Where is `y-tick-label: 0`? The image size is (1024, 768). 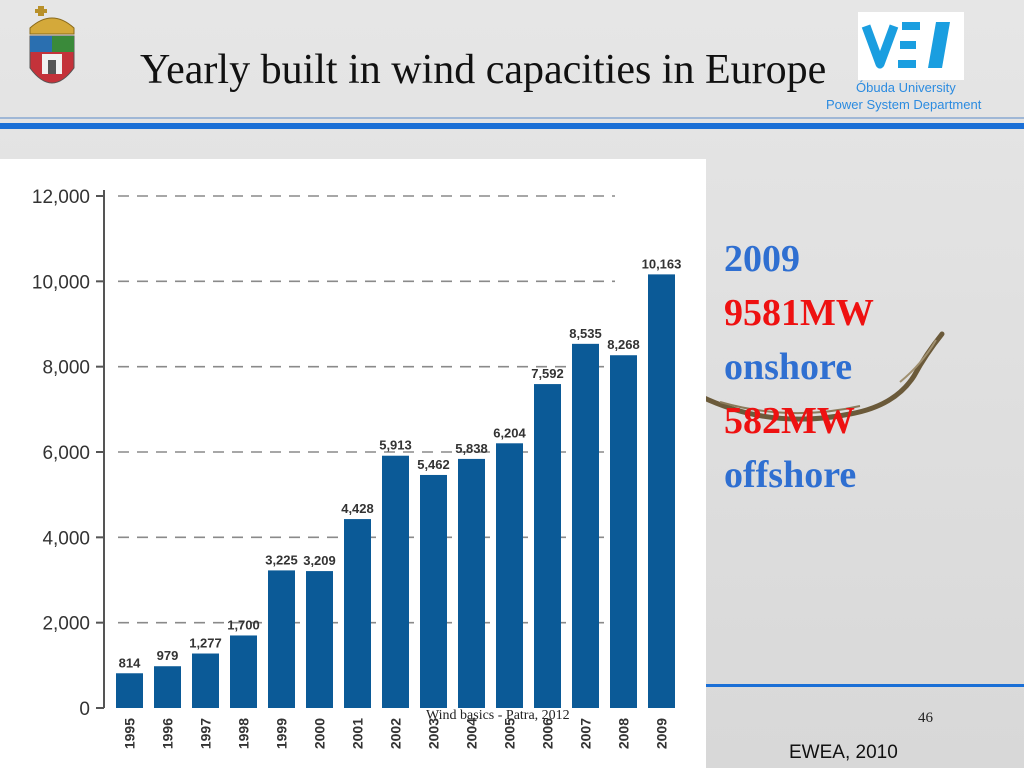
y-tick-label: 0 is located at coordinates (84, 709).